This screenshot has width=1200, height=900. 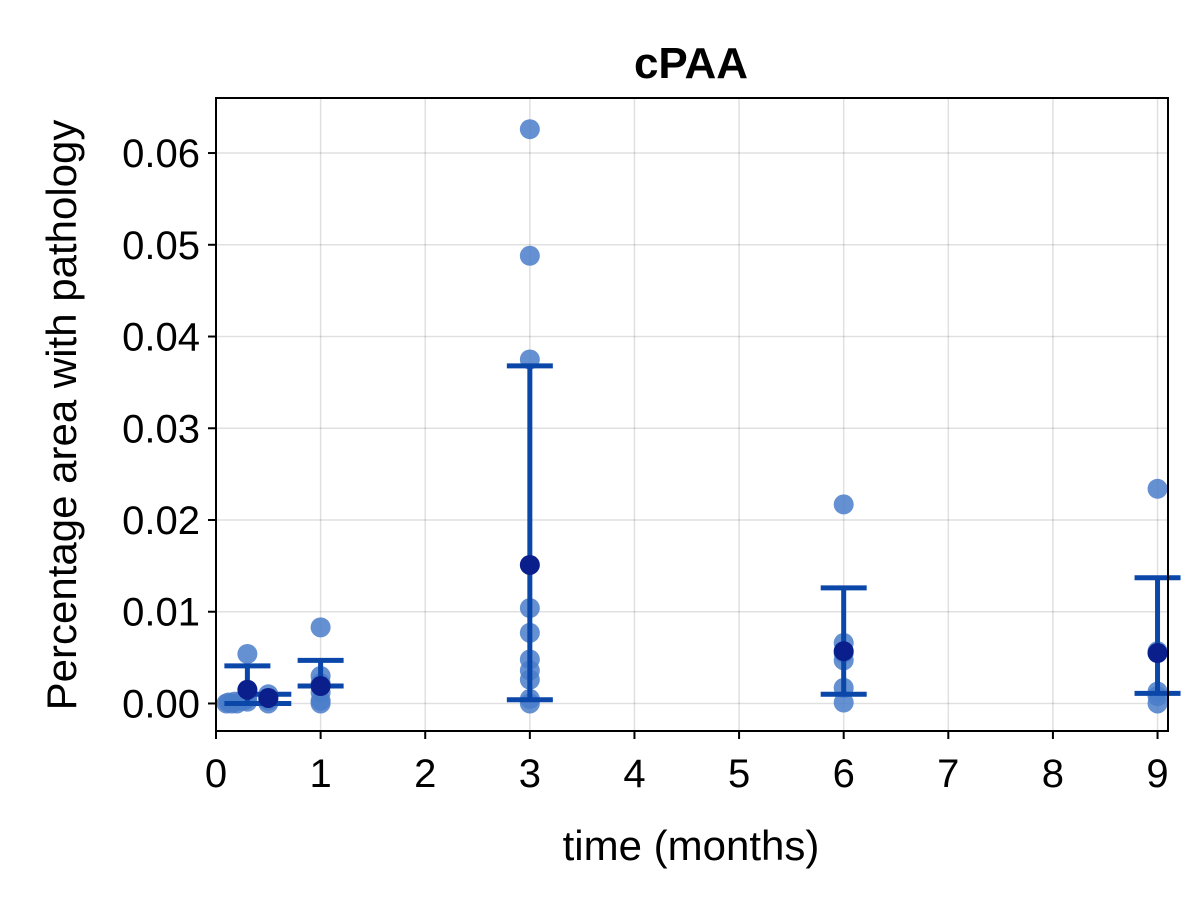 I want to click on x-tick-label: 8, so click(x=1053, y=774).